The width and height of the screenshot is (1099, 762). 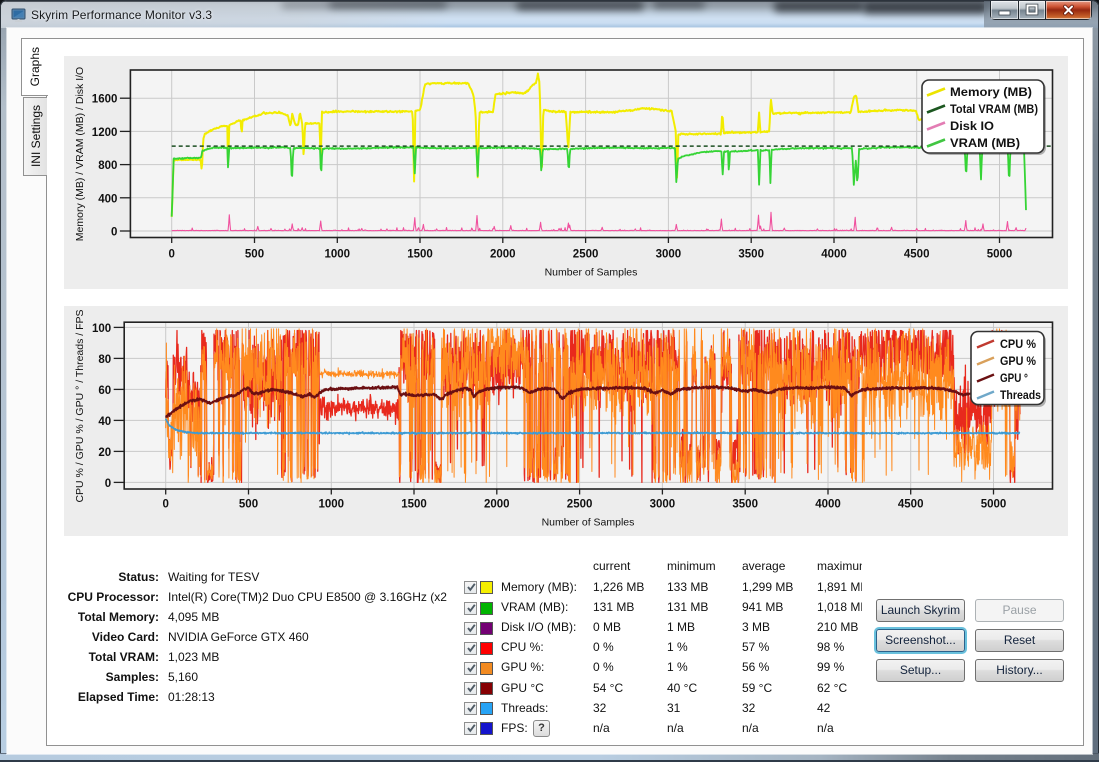 I want to click on svg-text: Memory (MB), so click(x=991, y=93).